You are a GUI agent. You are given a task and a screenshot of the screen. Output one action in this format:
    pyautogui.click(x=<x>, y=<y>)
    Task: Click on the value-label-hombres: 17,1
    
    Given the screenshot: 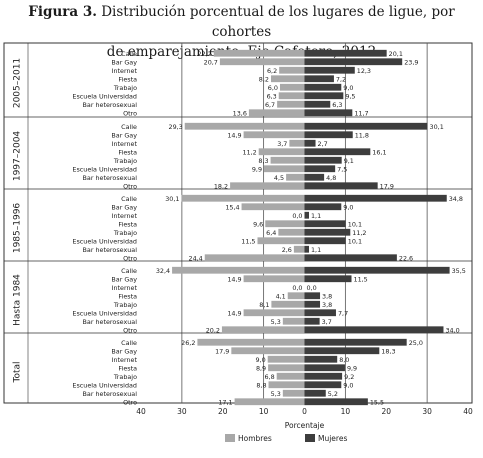 What is the action you would take?
    pyautogui.click(x=225, y=402)
    